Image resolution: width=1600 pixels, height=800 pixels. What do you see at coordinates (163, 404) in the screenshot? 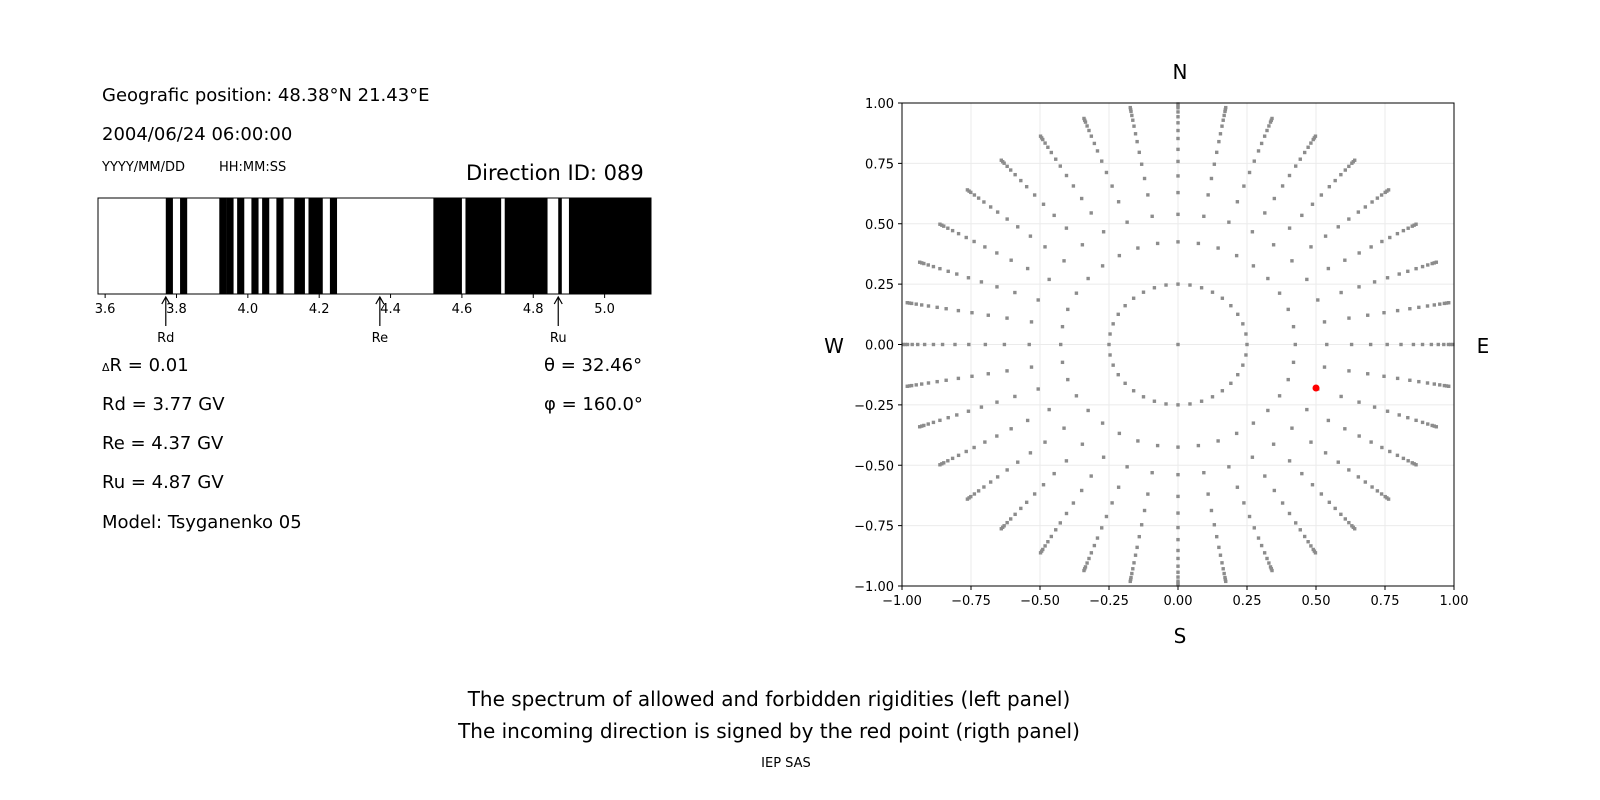
I see `rd-value: Rd = 3.77 GV` at bounding box center [163, 404].